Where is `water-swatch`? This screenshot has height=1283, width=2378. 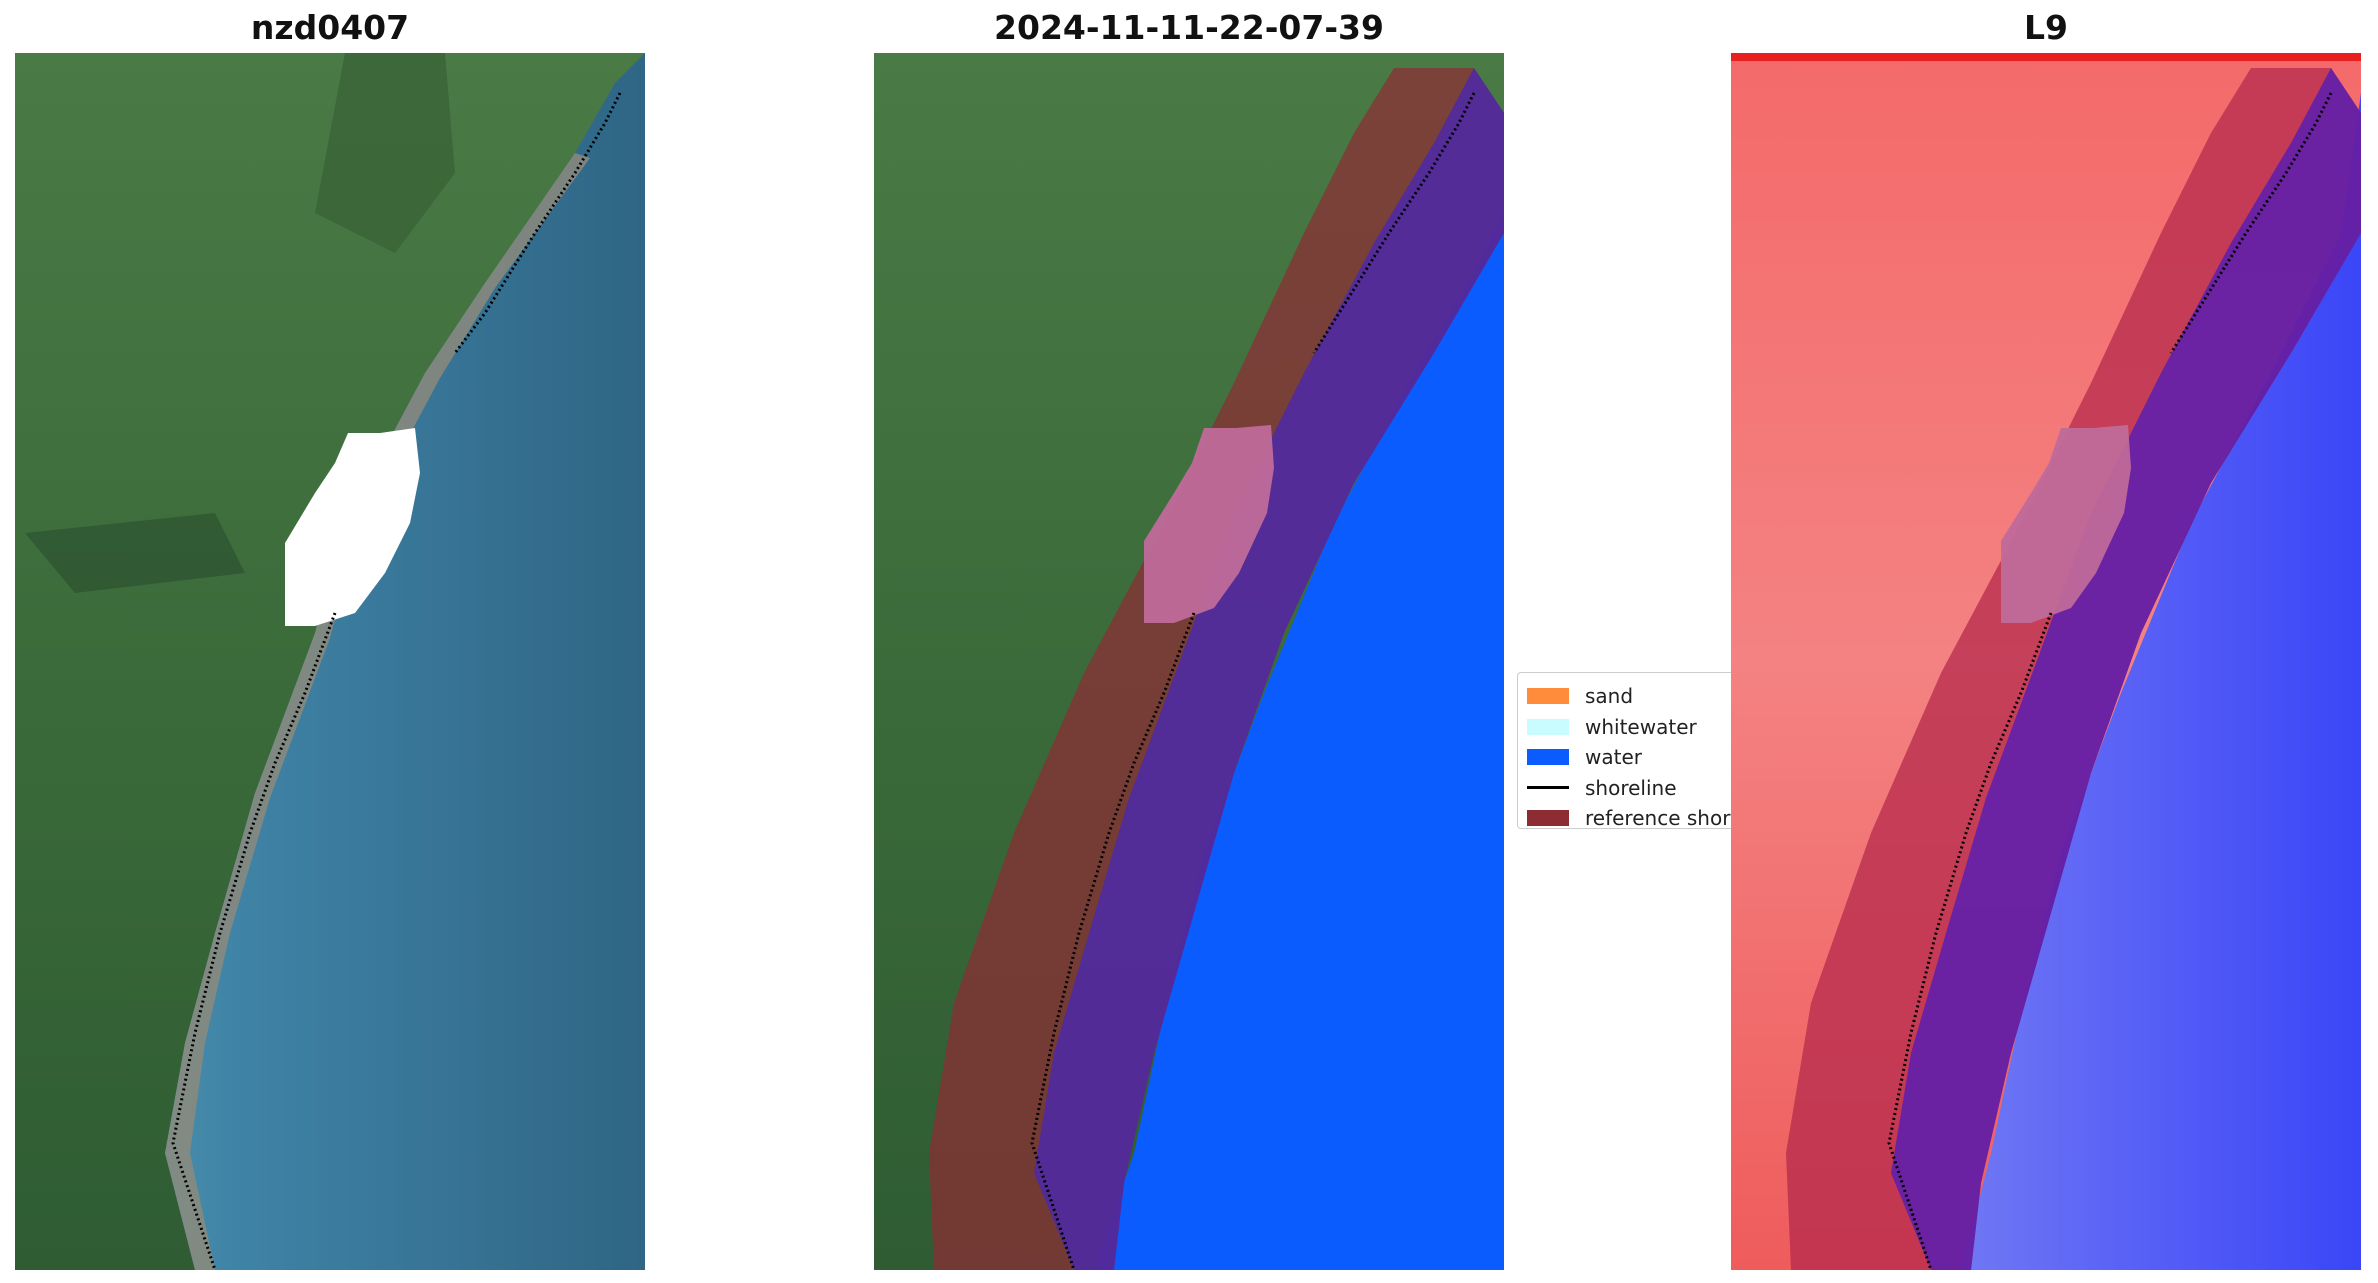 water-swatch is located at coordinates (1548, 757).